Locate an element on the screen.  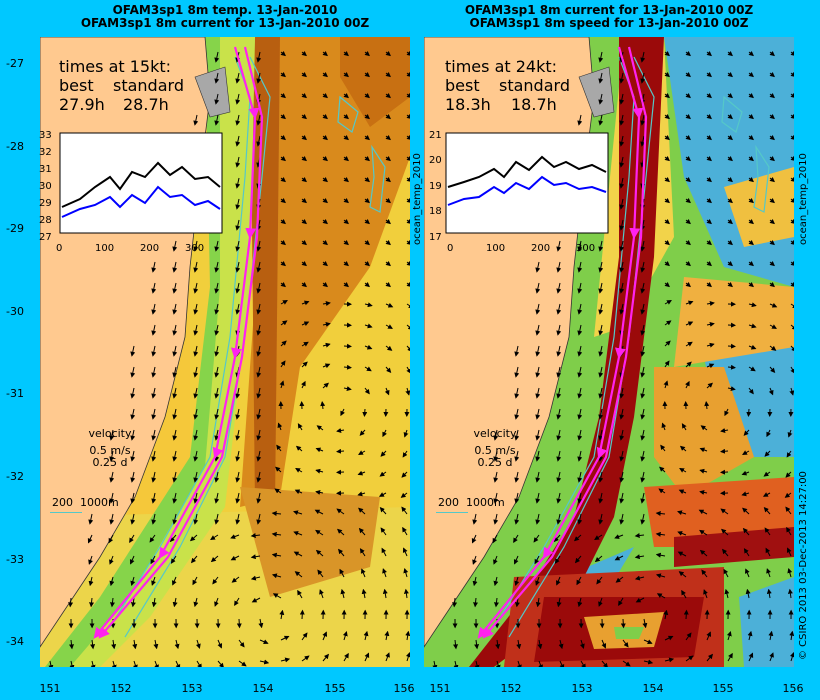
lat-tick: -34 is located at coordinates (15, 641).